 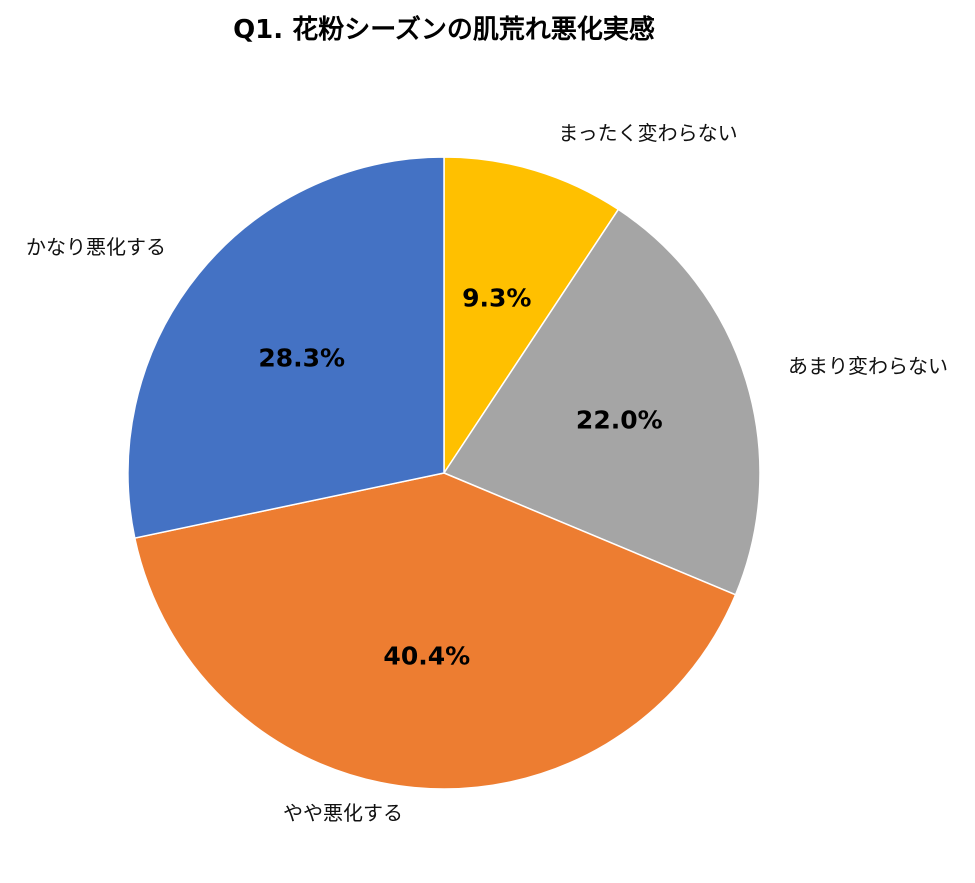 What do you see at coordinates (647, 133) in the screenshot?
I see `category-label-1: まったく変わらない` at bounding box center [647, 133].